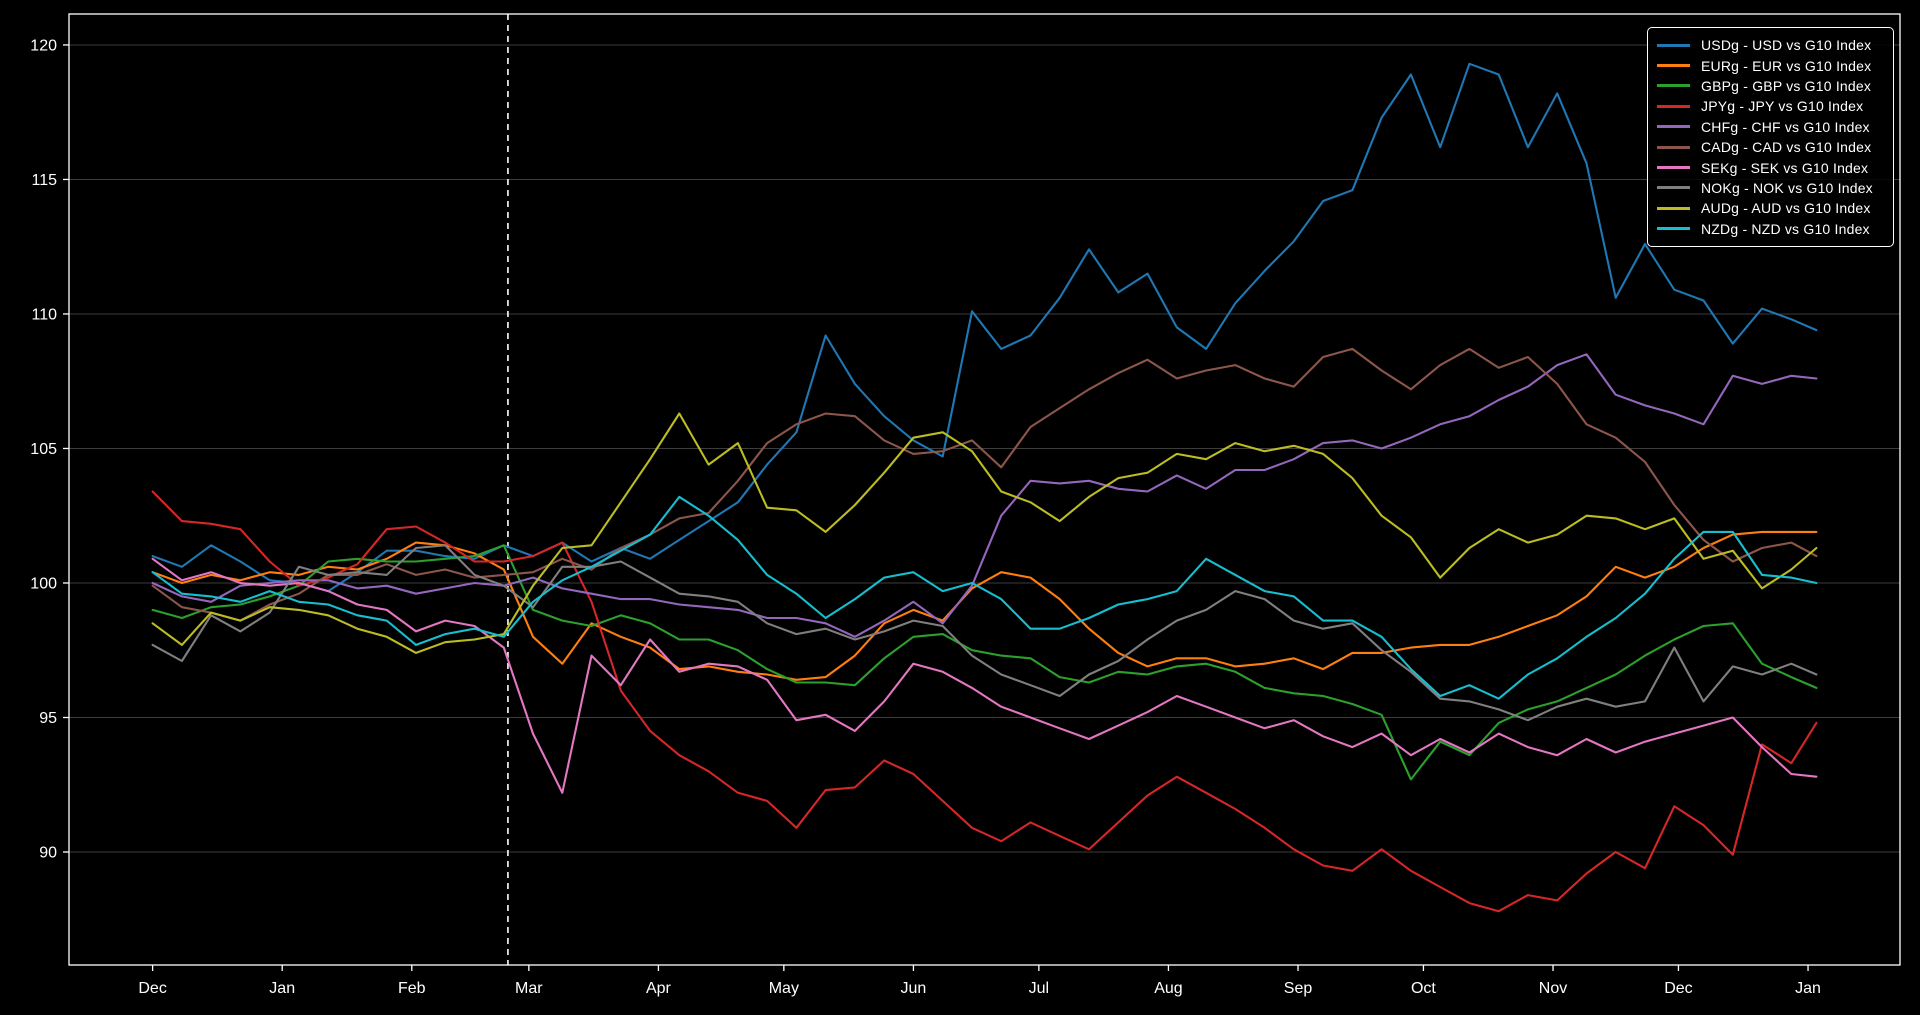 Image resolution: width=1920 pixels, height=1015 pixels. I want to click on y-tick-label: 90, so click(48, 853).